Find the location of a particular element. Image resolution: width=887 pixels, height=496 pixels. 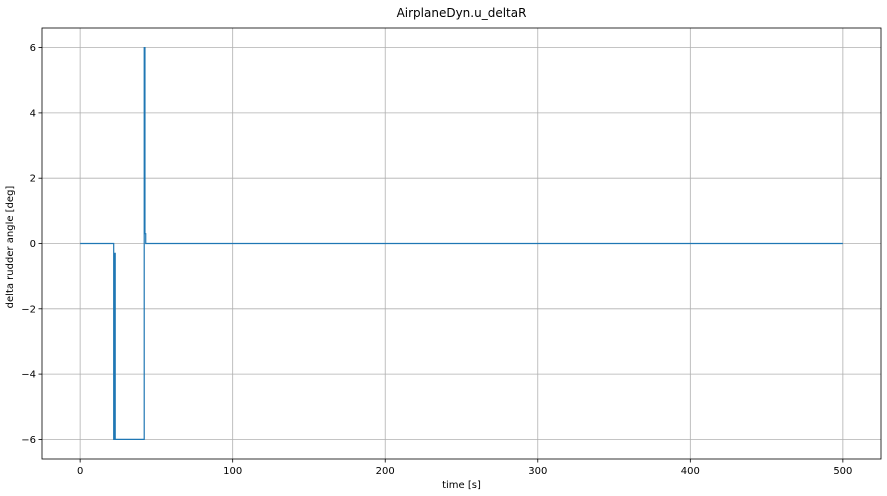

y-tick-label: 2 is located at coordinates (33, 179).